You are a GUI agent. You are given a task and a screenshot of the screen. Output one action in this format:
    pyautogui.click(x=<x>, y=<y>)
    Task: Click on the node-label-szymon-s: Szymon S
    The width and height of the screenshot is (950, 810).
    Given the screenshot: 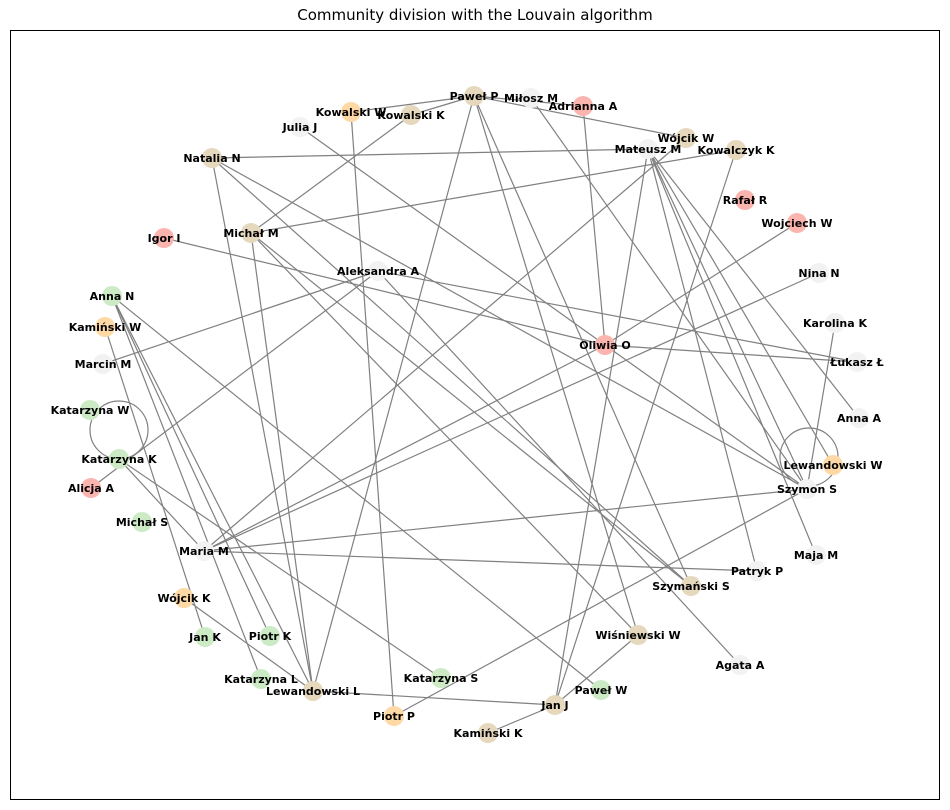 What is the action you would take?
    pyautogui.click(x=807, y=489)
    